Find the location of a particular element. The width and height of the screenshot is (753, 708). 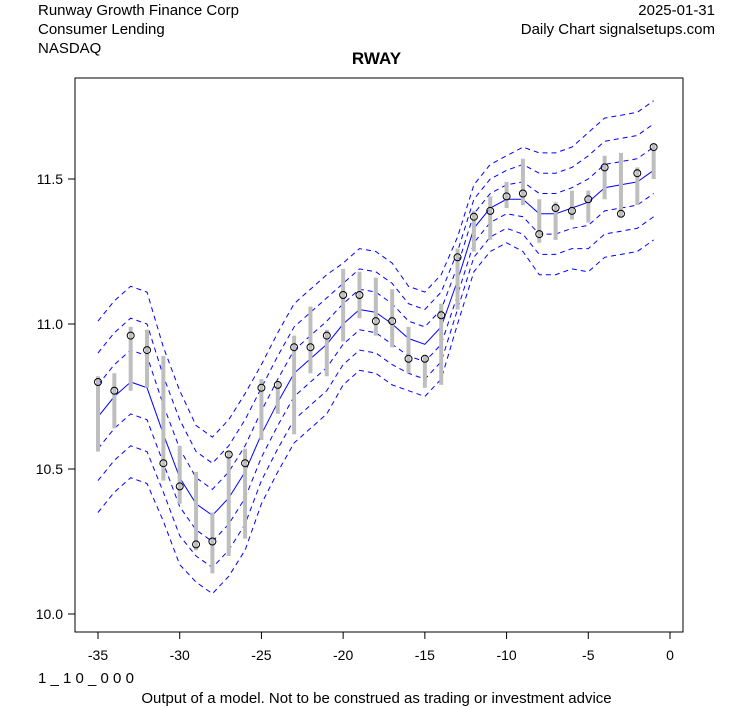

x-tick-label: -10 is located at coordinates (506, 655).